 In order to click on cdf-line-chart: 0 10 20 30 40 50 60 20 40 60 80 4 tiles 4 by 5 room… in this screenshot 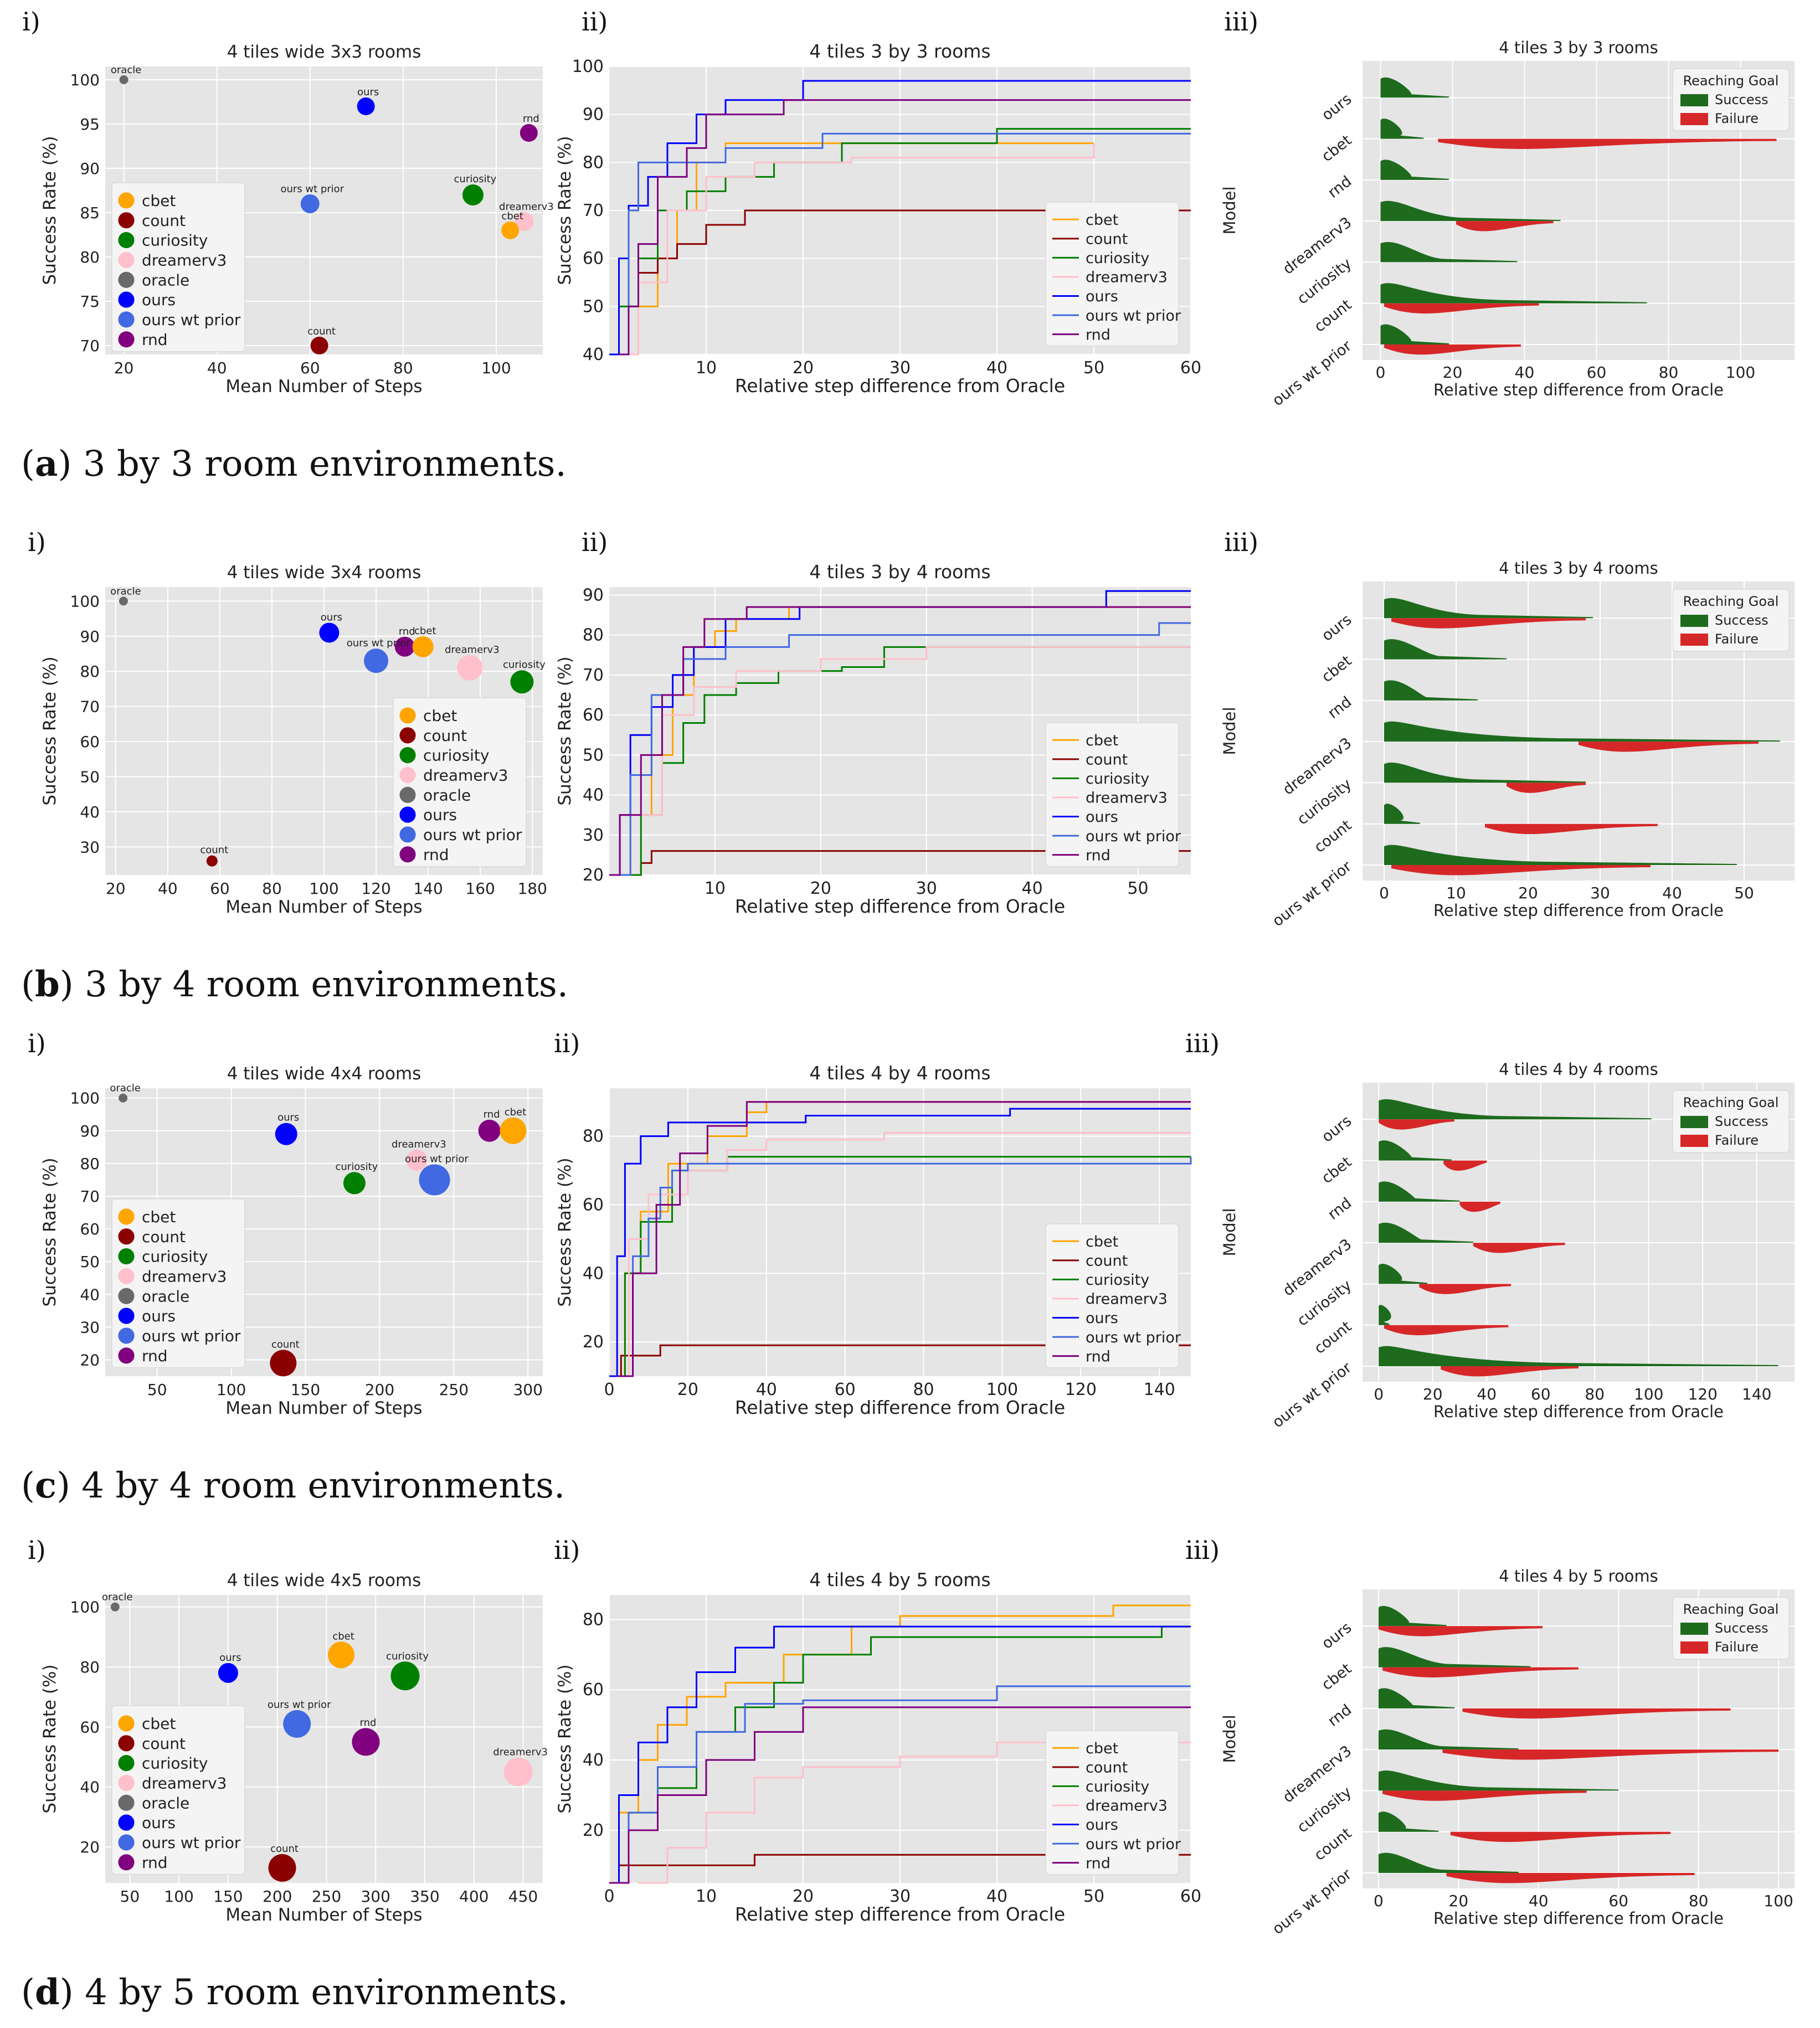, I will do `click(878, 1747)`.